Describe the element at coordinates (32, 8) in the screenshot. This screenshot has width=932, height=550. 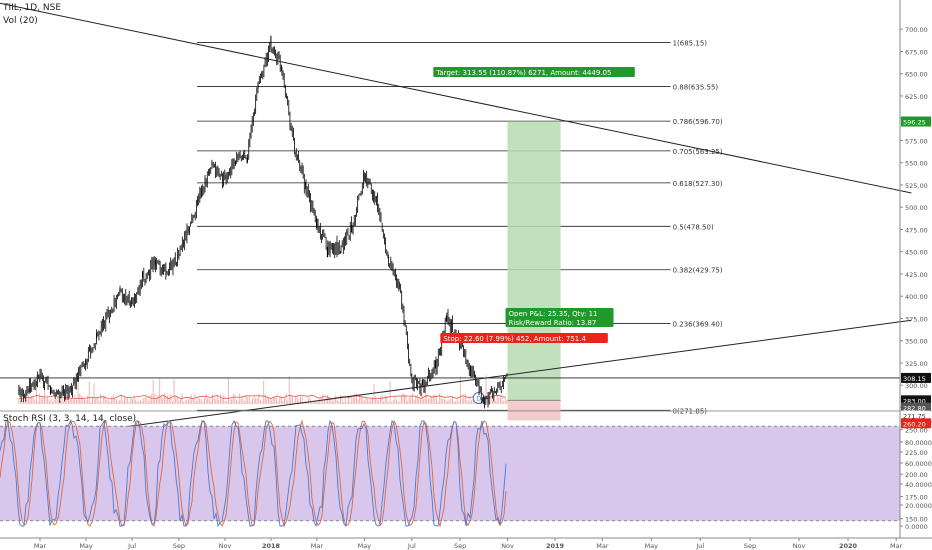
I see `symbol-title: TIIL, 1D, NSE` at that location.